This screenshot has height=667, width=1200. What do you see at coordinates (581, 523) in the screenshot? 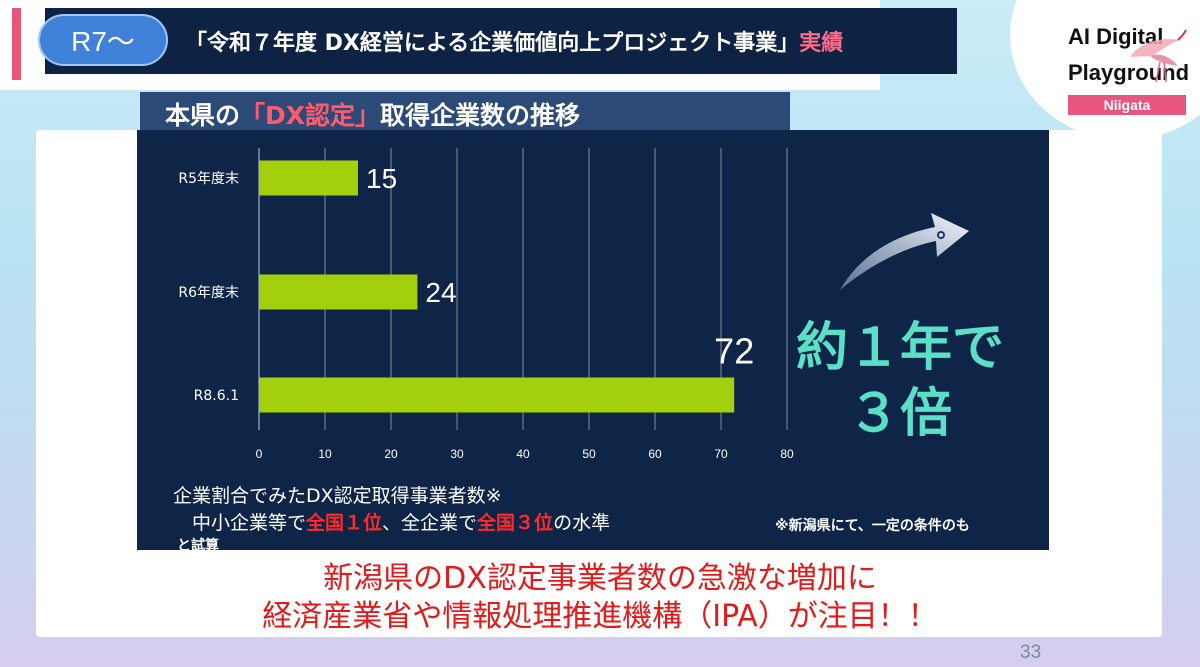
I see `note-text-e: の水準` at bounding box center [581, 523].